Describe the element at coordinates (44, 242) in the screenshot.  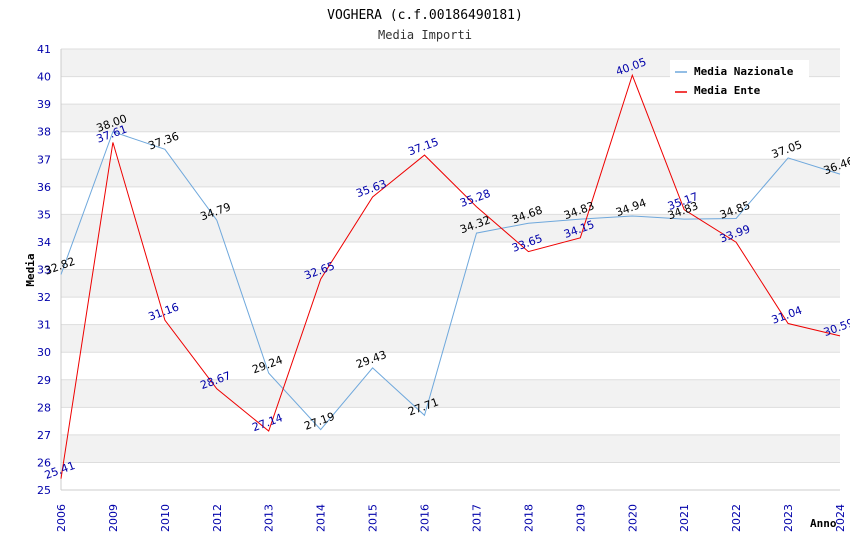
I see `y-tick-label: 34` at that location.